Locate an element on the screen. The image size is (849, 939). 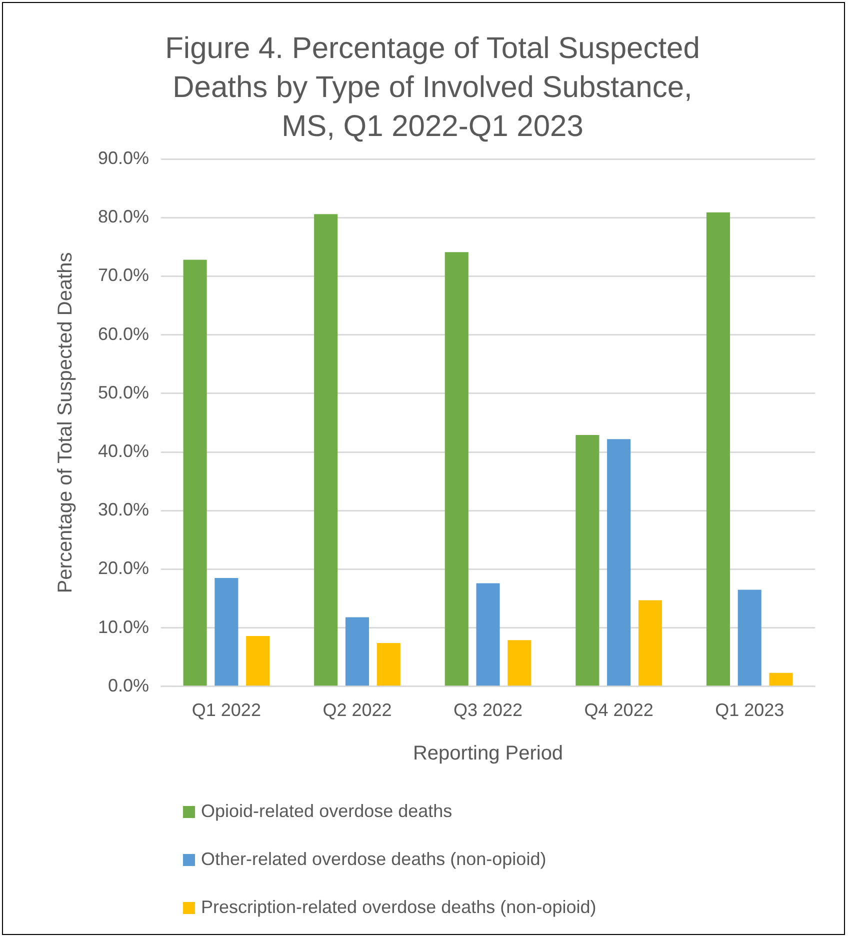
chart-title: Figure 4. Percentage of Total Suspected Deaths by Type of Involved Substance, MS, Q1 2022-Q1 2023 is located at coordinates (432, 87).